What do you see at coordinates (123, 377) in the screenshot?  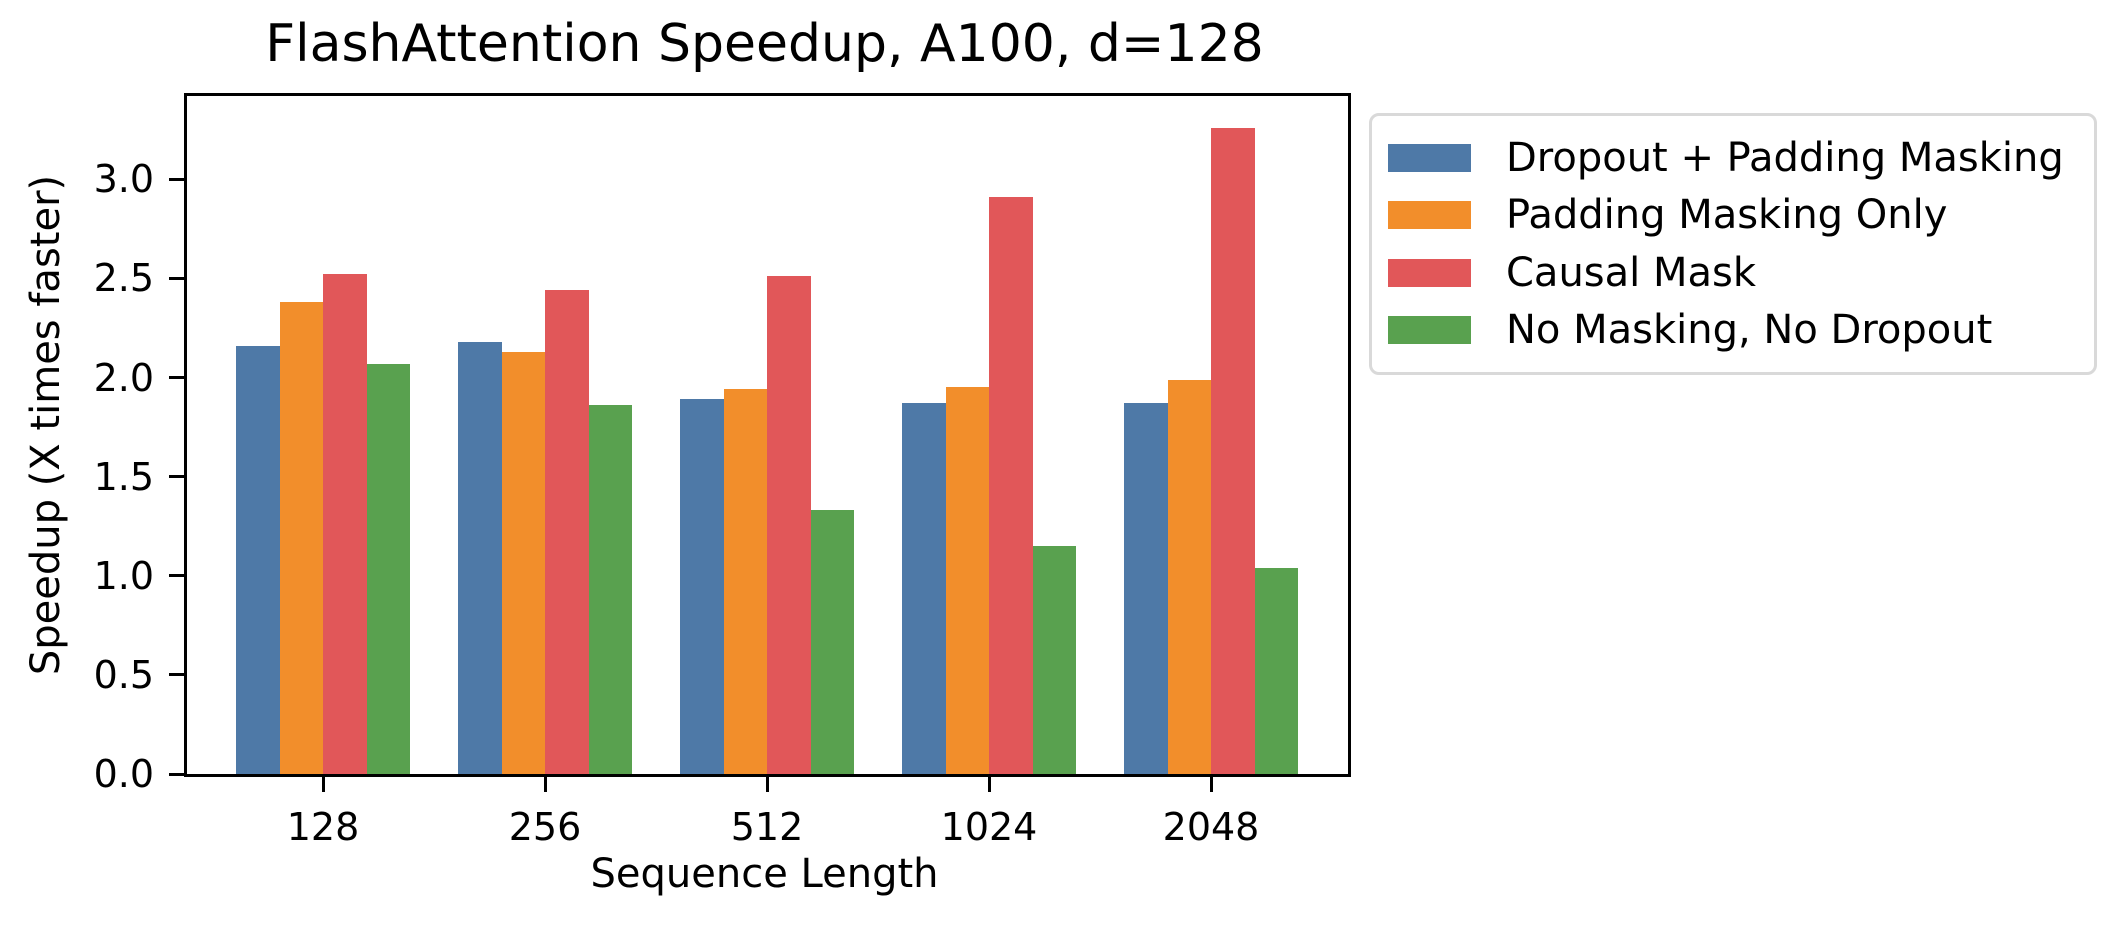 I see `y-tick-label: 2.0` at bounding box center [123, 377].